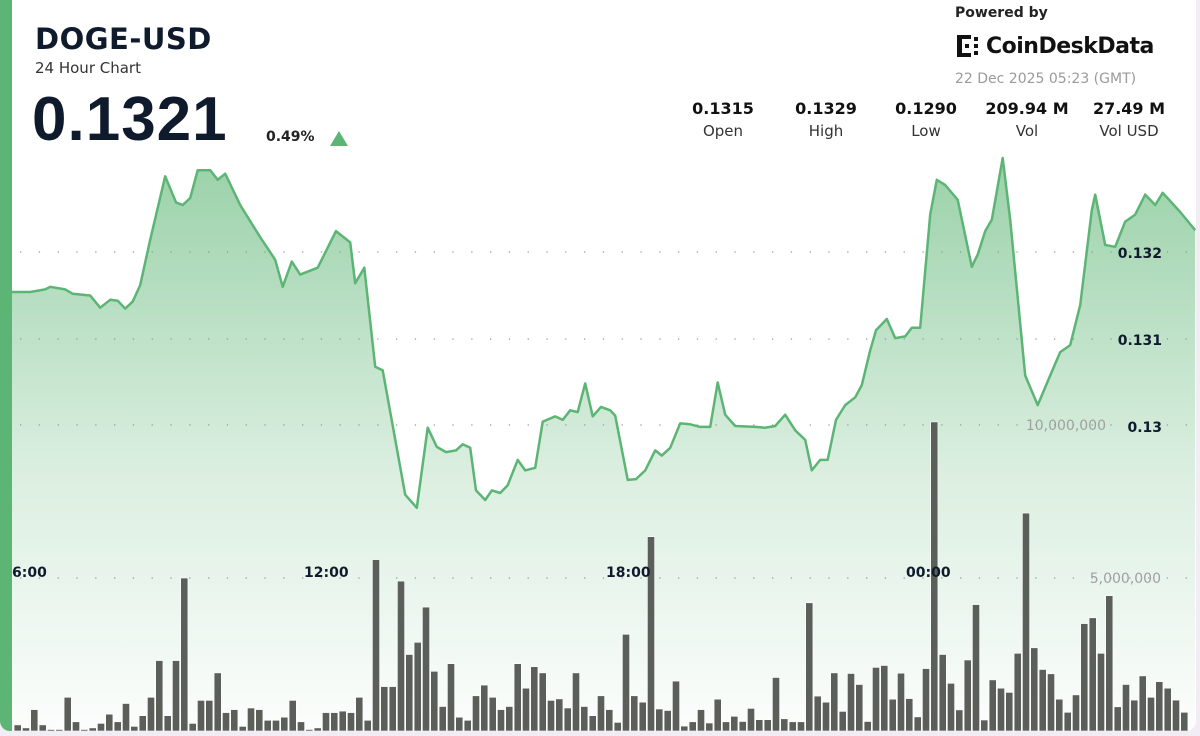 The height and width of the screenshot is (736, 1200). I want to click on stat-label: Open, so click(723, 131).